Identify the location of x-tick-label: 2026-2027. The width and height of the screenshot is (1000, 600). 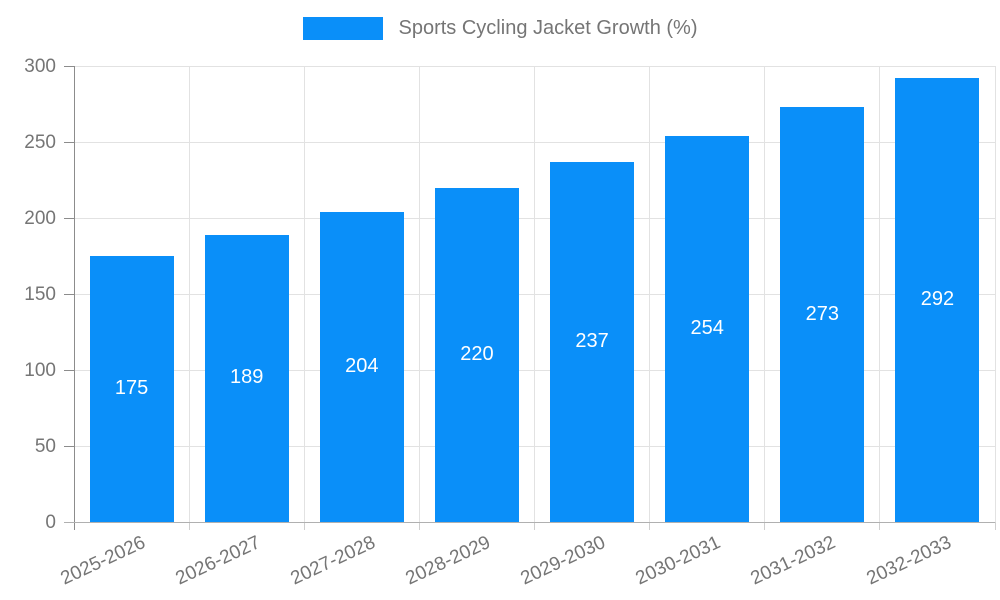
(218, 561).